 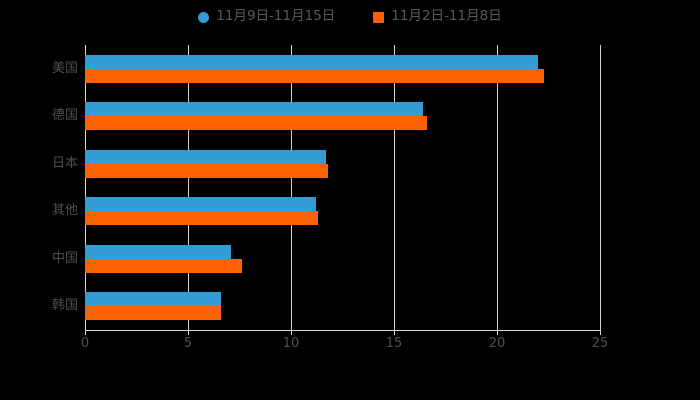 What do you see at coordinates (497, 343) in the screenshot?
I see `x-axis-tick-label: 20` at bounding box center [497, 343].